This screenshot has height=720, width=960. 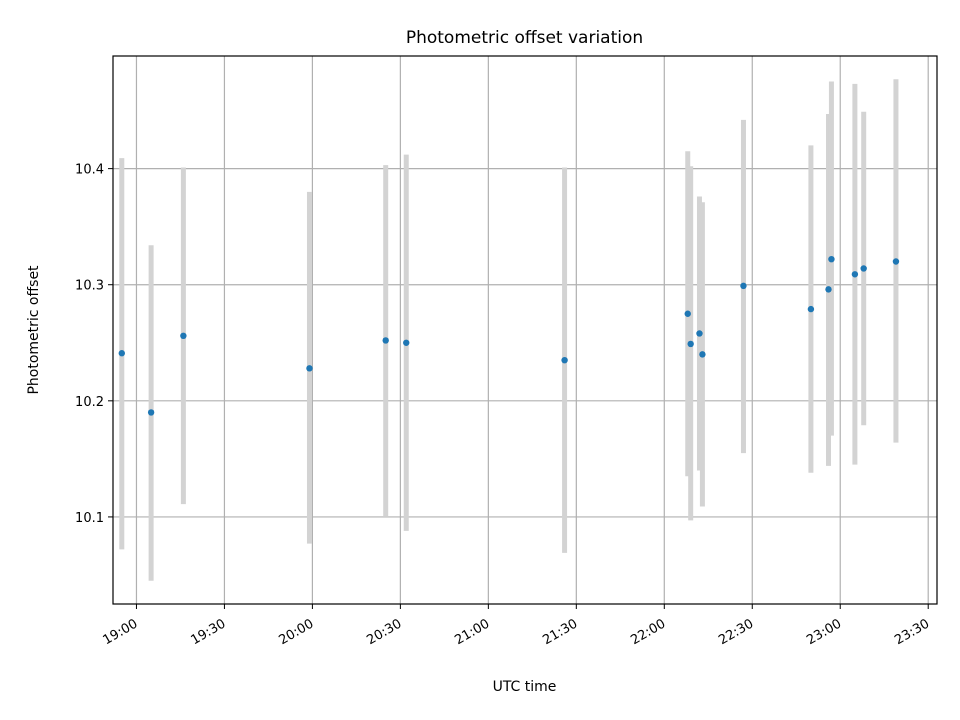 I want to click on y-tick-label: 10.2, so click(x=89, y=402).